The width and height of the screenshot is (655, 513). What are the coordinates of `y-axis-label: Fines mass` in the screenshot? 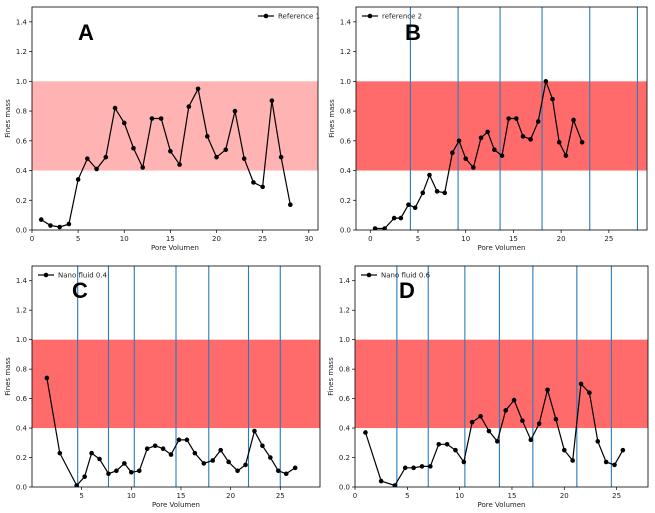 It's located at (8, 118).